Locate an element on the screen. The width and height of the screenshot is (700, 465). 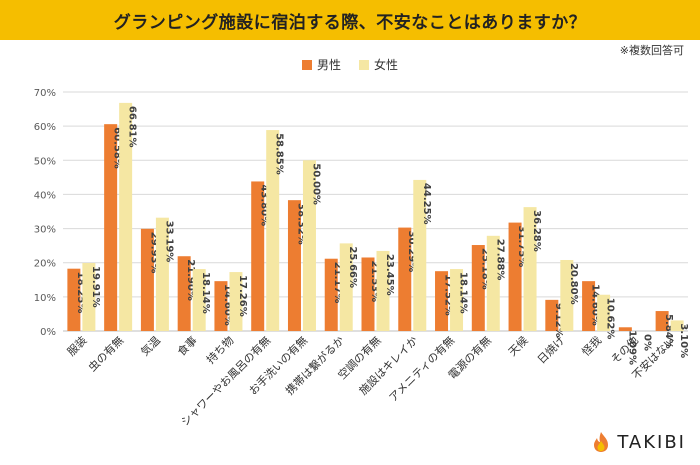
y-tick-label: 30% is located at coordinates (45, 230).